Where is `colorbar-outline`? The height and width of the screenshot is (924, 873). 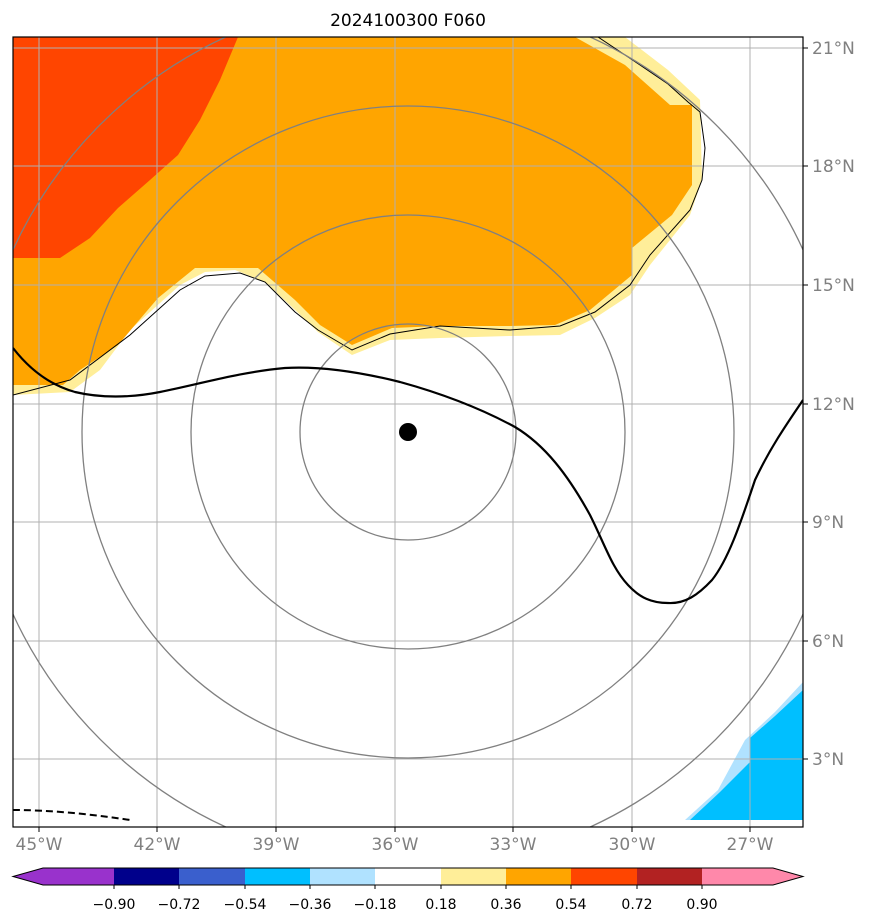
colorbar-outline is located at coordinates (408, 876).